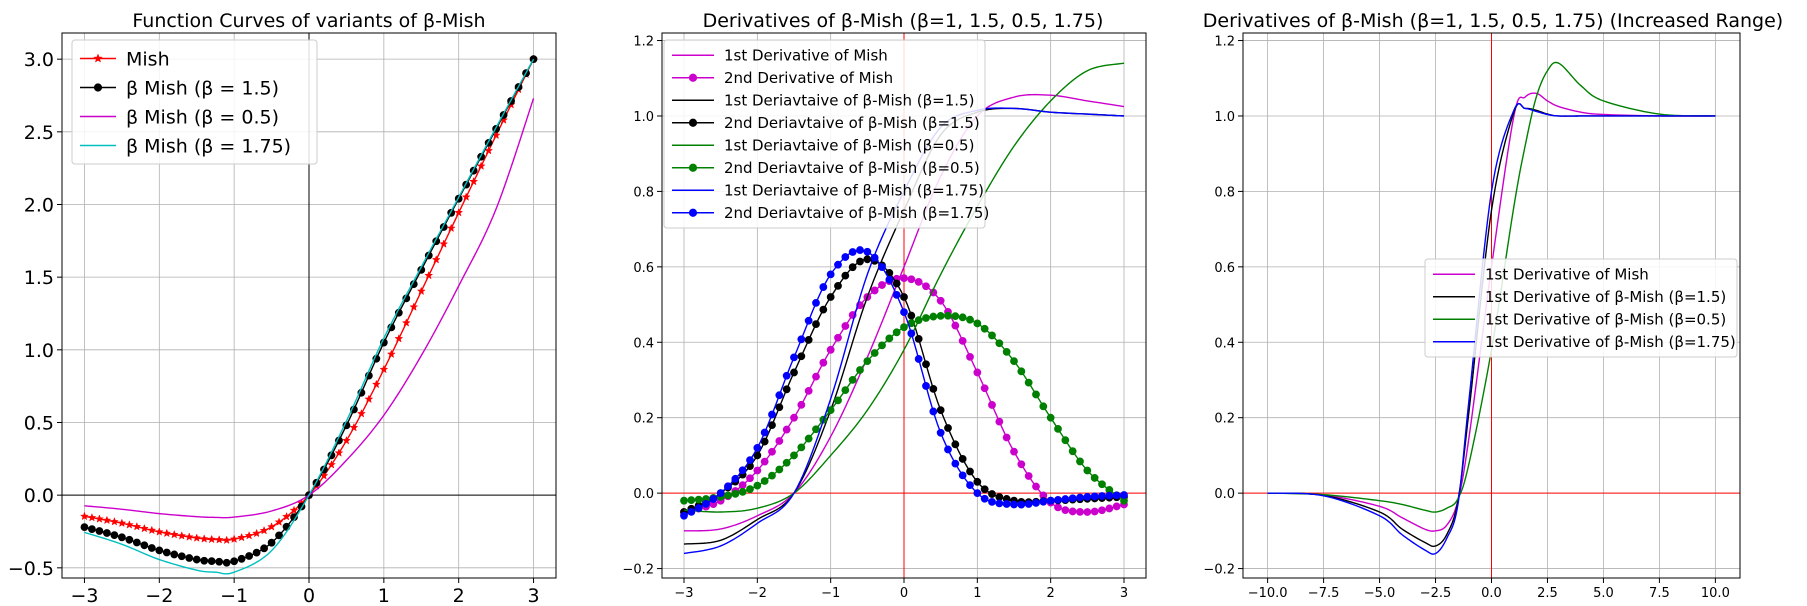 The height and width of the screenshot is (606, 1807). Describe the element at coordinates (1224, 268) in the screenshot. I see `y-tick-label: 0.6` at that location.